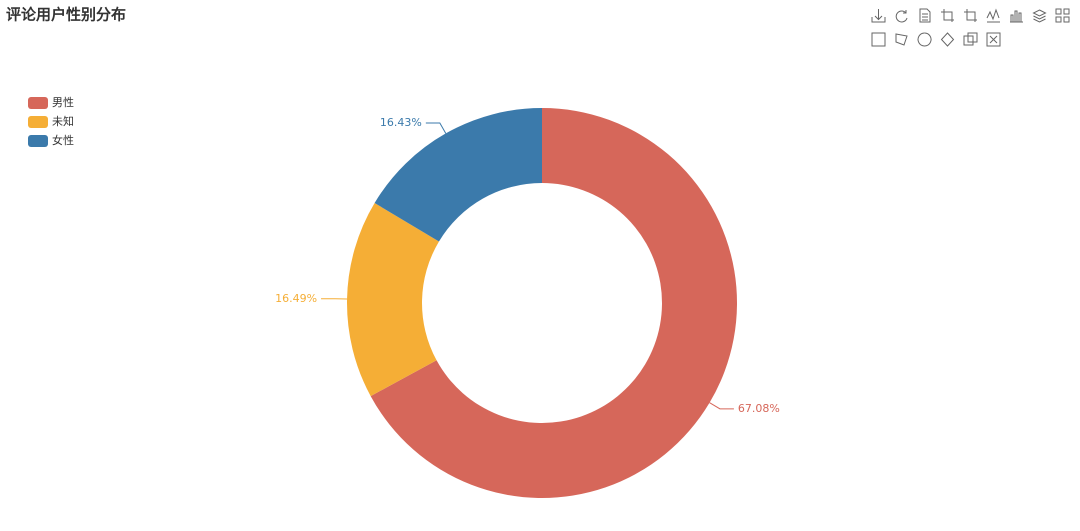  What do you see at coordinates (63, 140) in the screenshot?
I see `legend-label: 女性` at bounding box center [63, 140].